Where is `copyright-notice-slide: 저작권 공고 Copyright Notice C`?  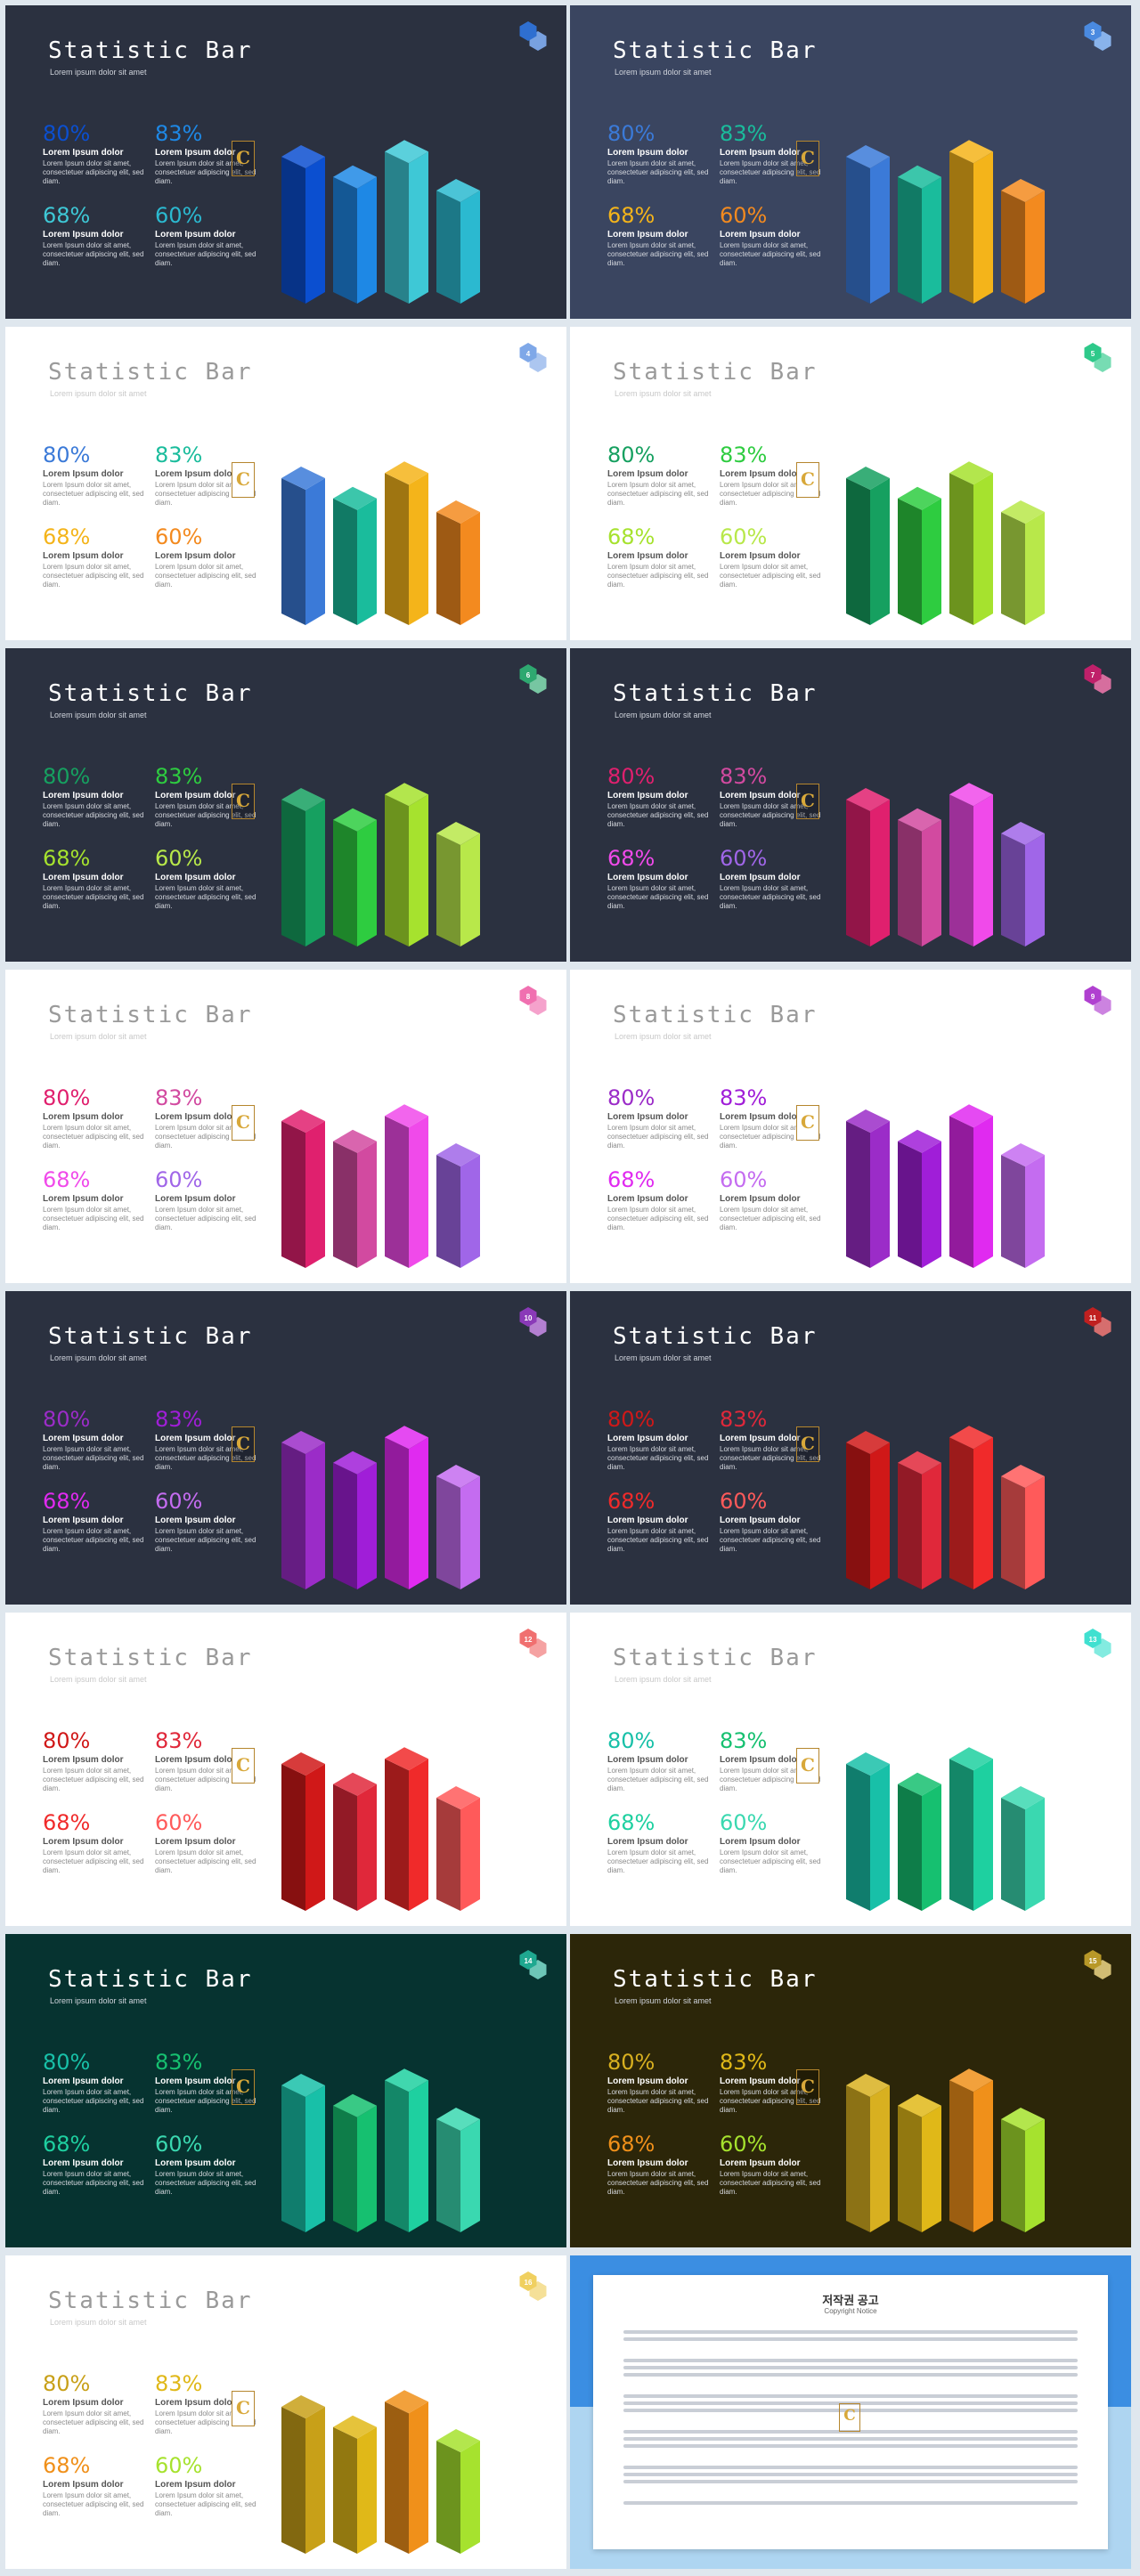 copyright-notice-slide: 저작권 공고 Copyright Notice C is located at coordinates (850, 2412).